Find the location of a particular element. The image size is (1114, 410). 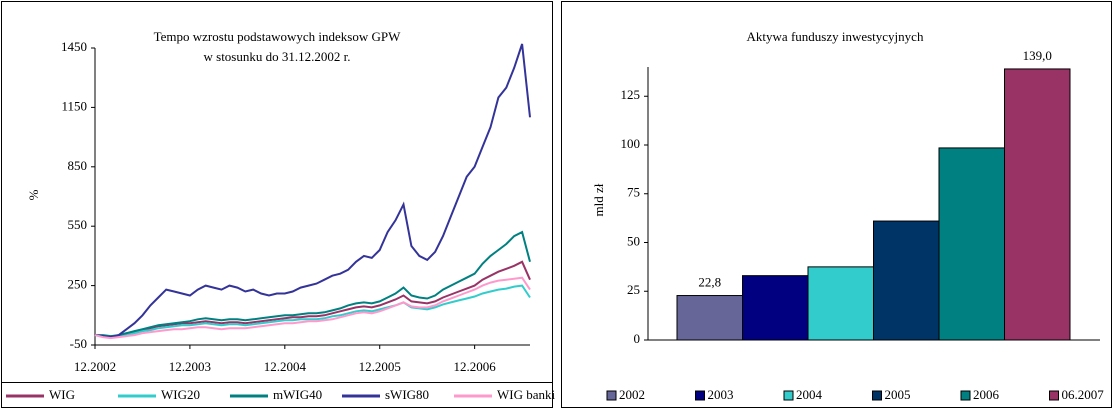

legend-label: WIG is located at coordinates (62, 394).